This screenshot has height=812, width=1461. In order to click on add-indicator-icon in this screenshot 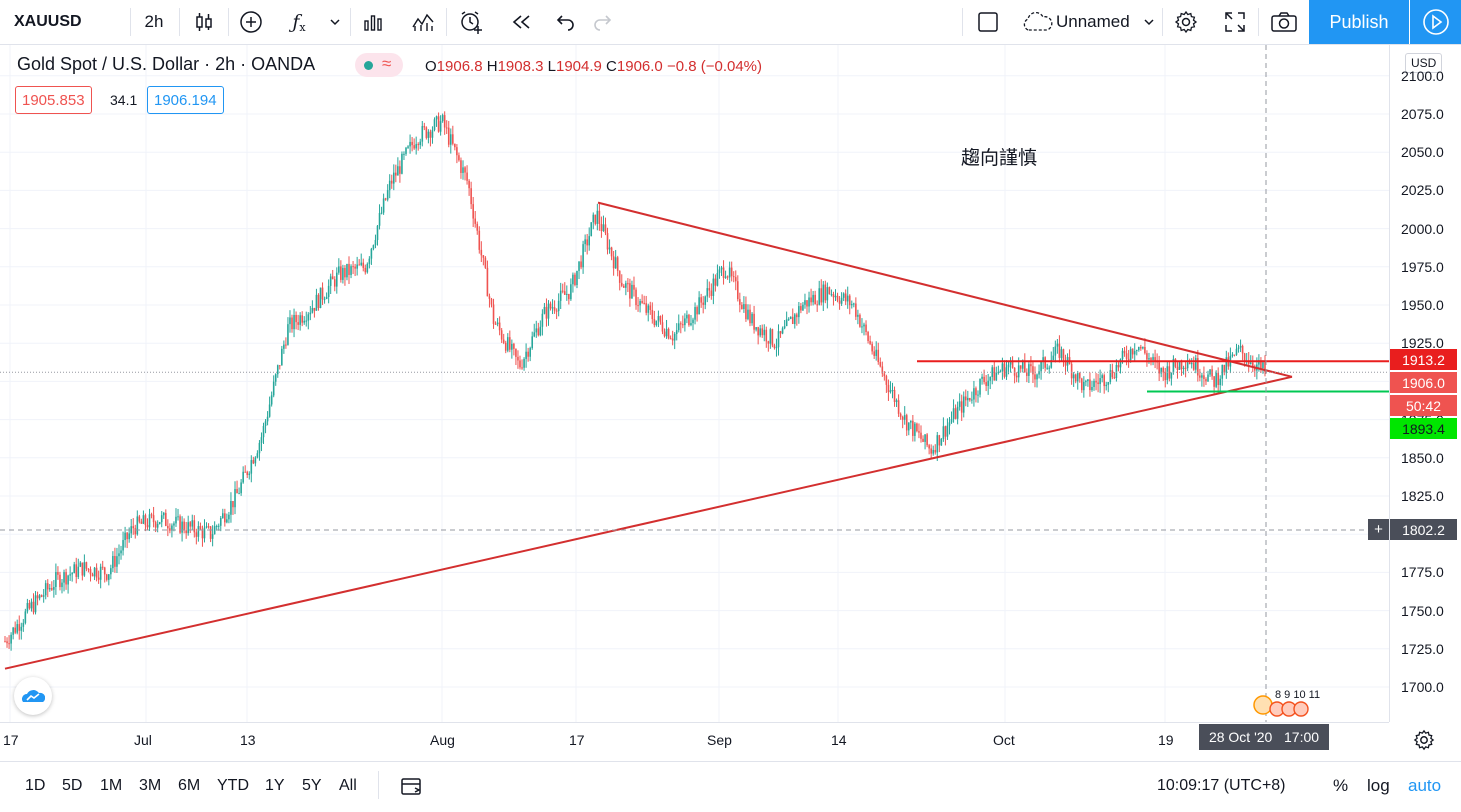, I will do `click(251, 22)`.